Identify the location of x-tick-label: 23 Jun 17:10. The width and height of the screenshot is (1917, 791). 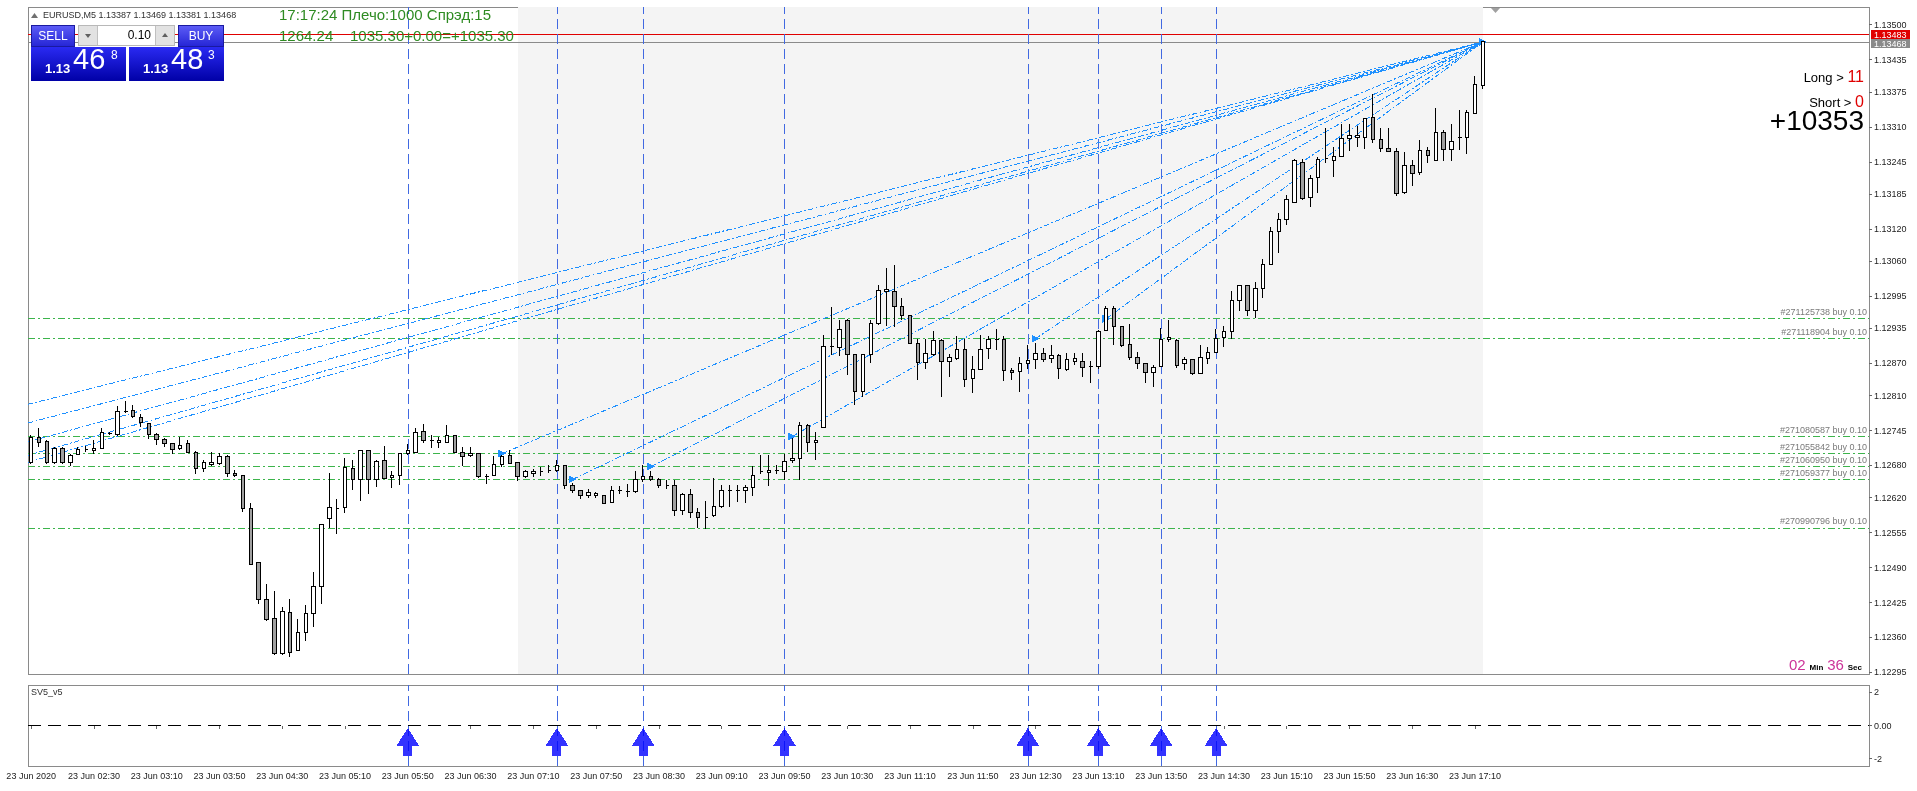
(1475, 775).